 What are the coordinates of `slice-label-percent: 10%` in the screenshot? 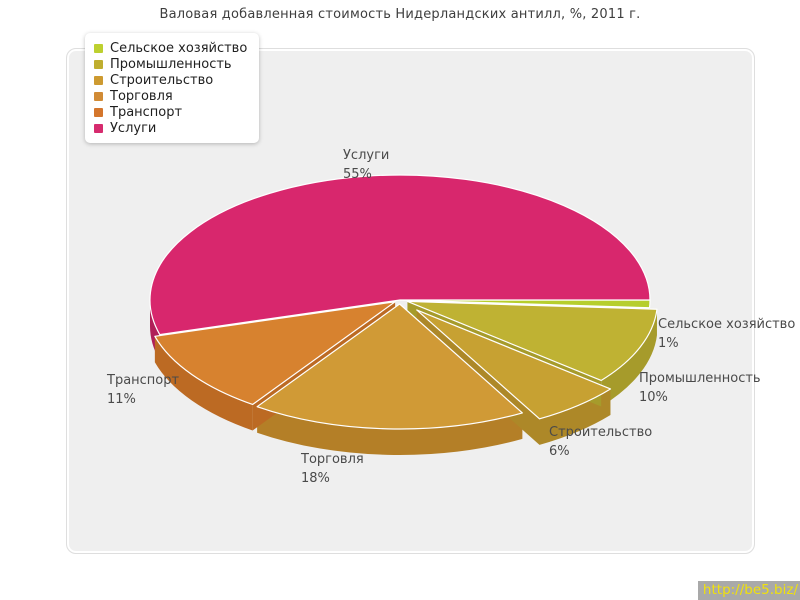 It's located at (653, 397).